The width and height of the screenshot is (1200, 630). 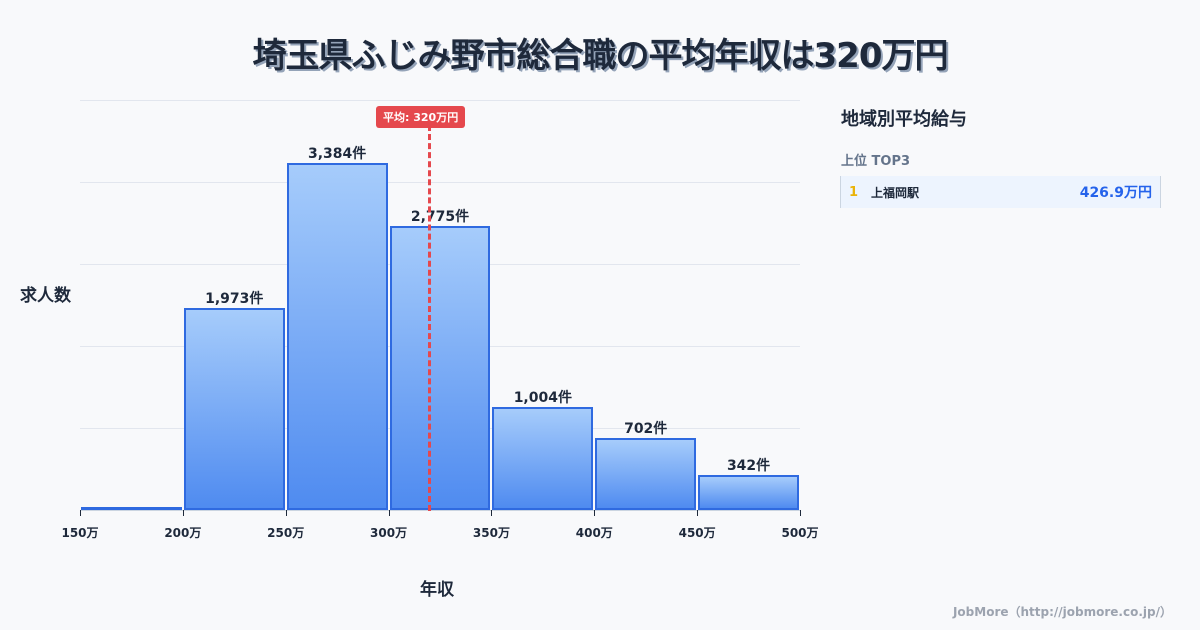 What do you see at coordinates (646, 429) in the screenshot?
I see `bar-value-label: 702件` at bounding box center [646, 429].